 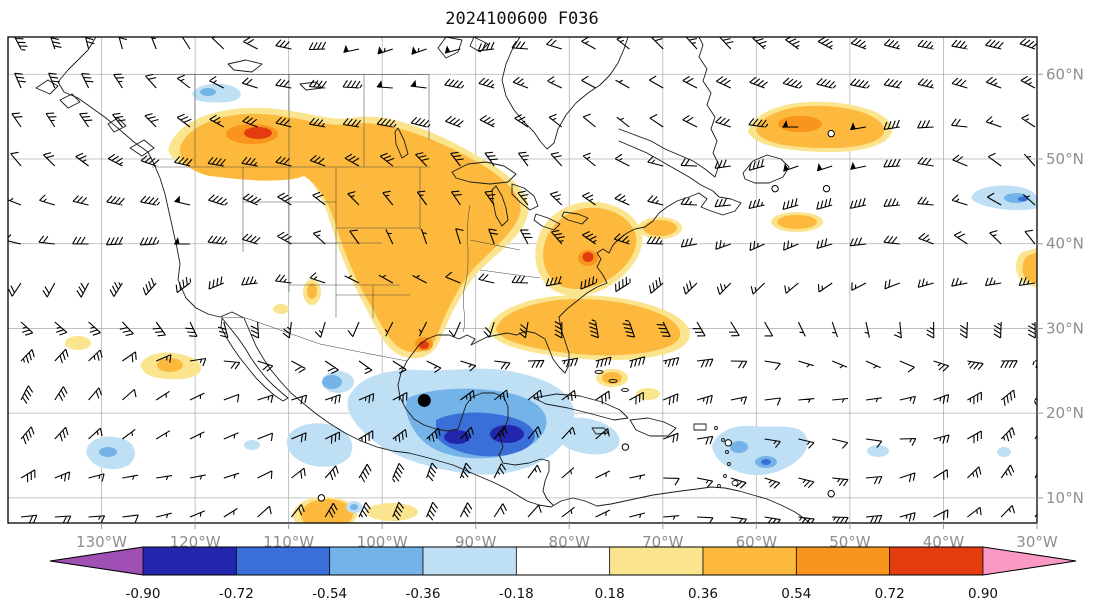 What do you see at coordinates (611, 381) in the screenshot?
I see `bahamas-islands` at bounding box center [611, 381].